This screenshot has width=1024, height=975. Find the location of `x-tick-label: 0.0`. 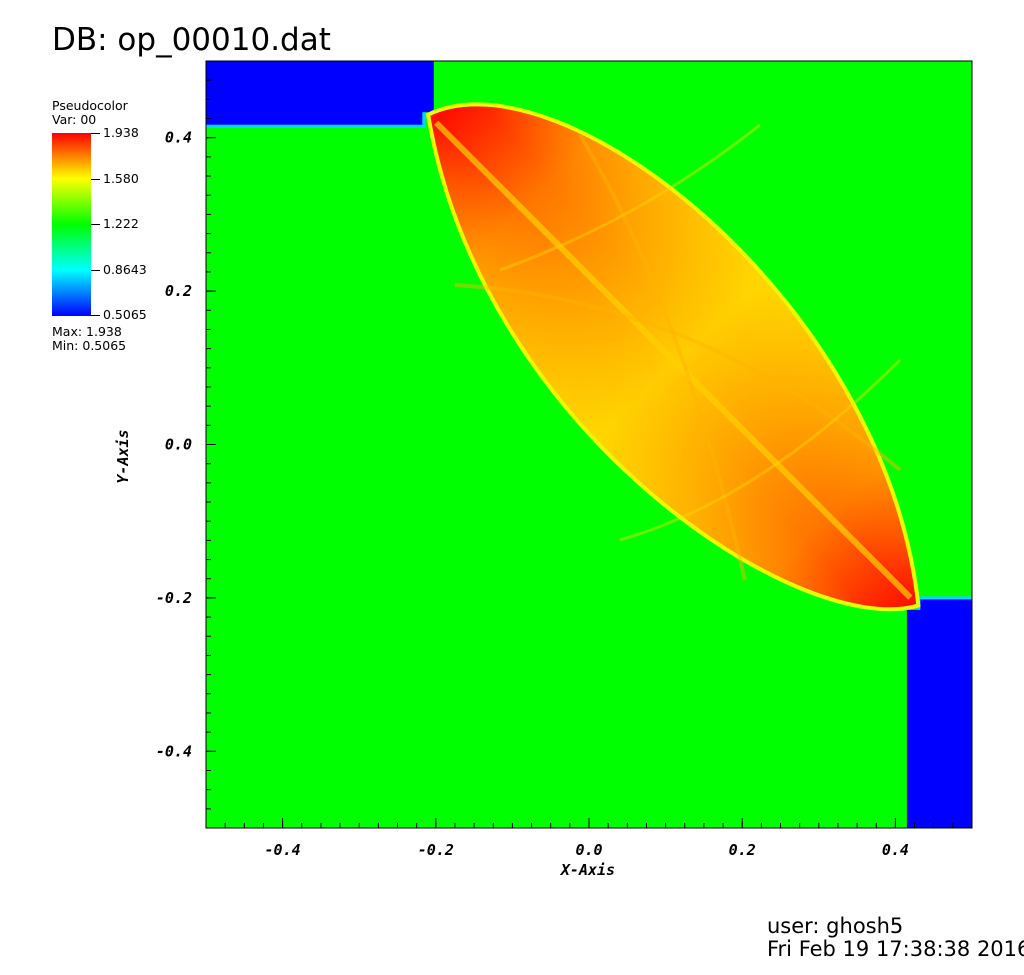

x-tick-label: 0.0 is located at coordinates (588, 850).